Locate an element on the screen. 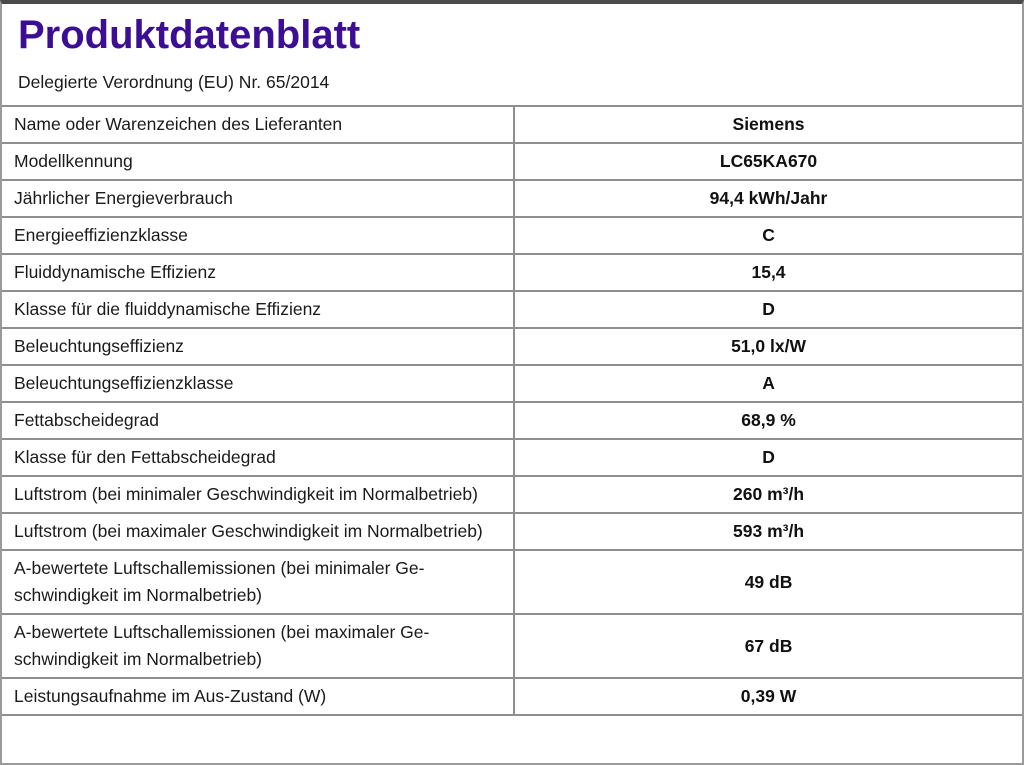  row-label: Beleuchtungseffizienzklasse is located at coordinates (259, 383).